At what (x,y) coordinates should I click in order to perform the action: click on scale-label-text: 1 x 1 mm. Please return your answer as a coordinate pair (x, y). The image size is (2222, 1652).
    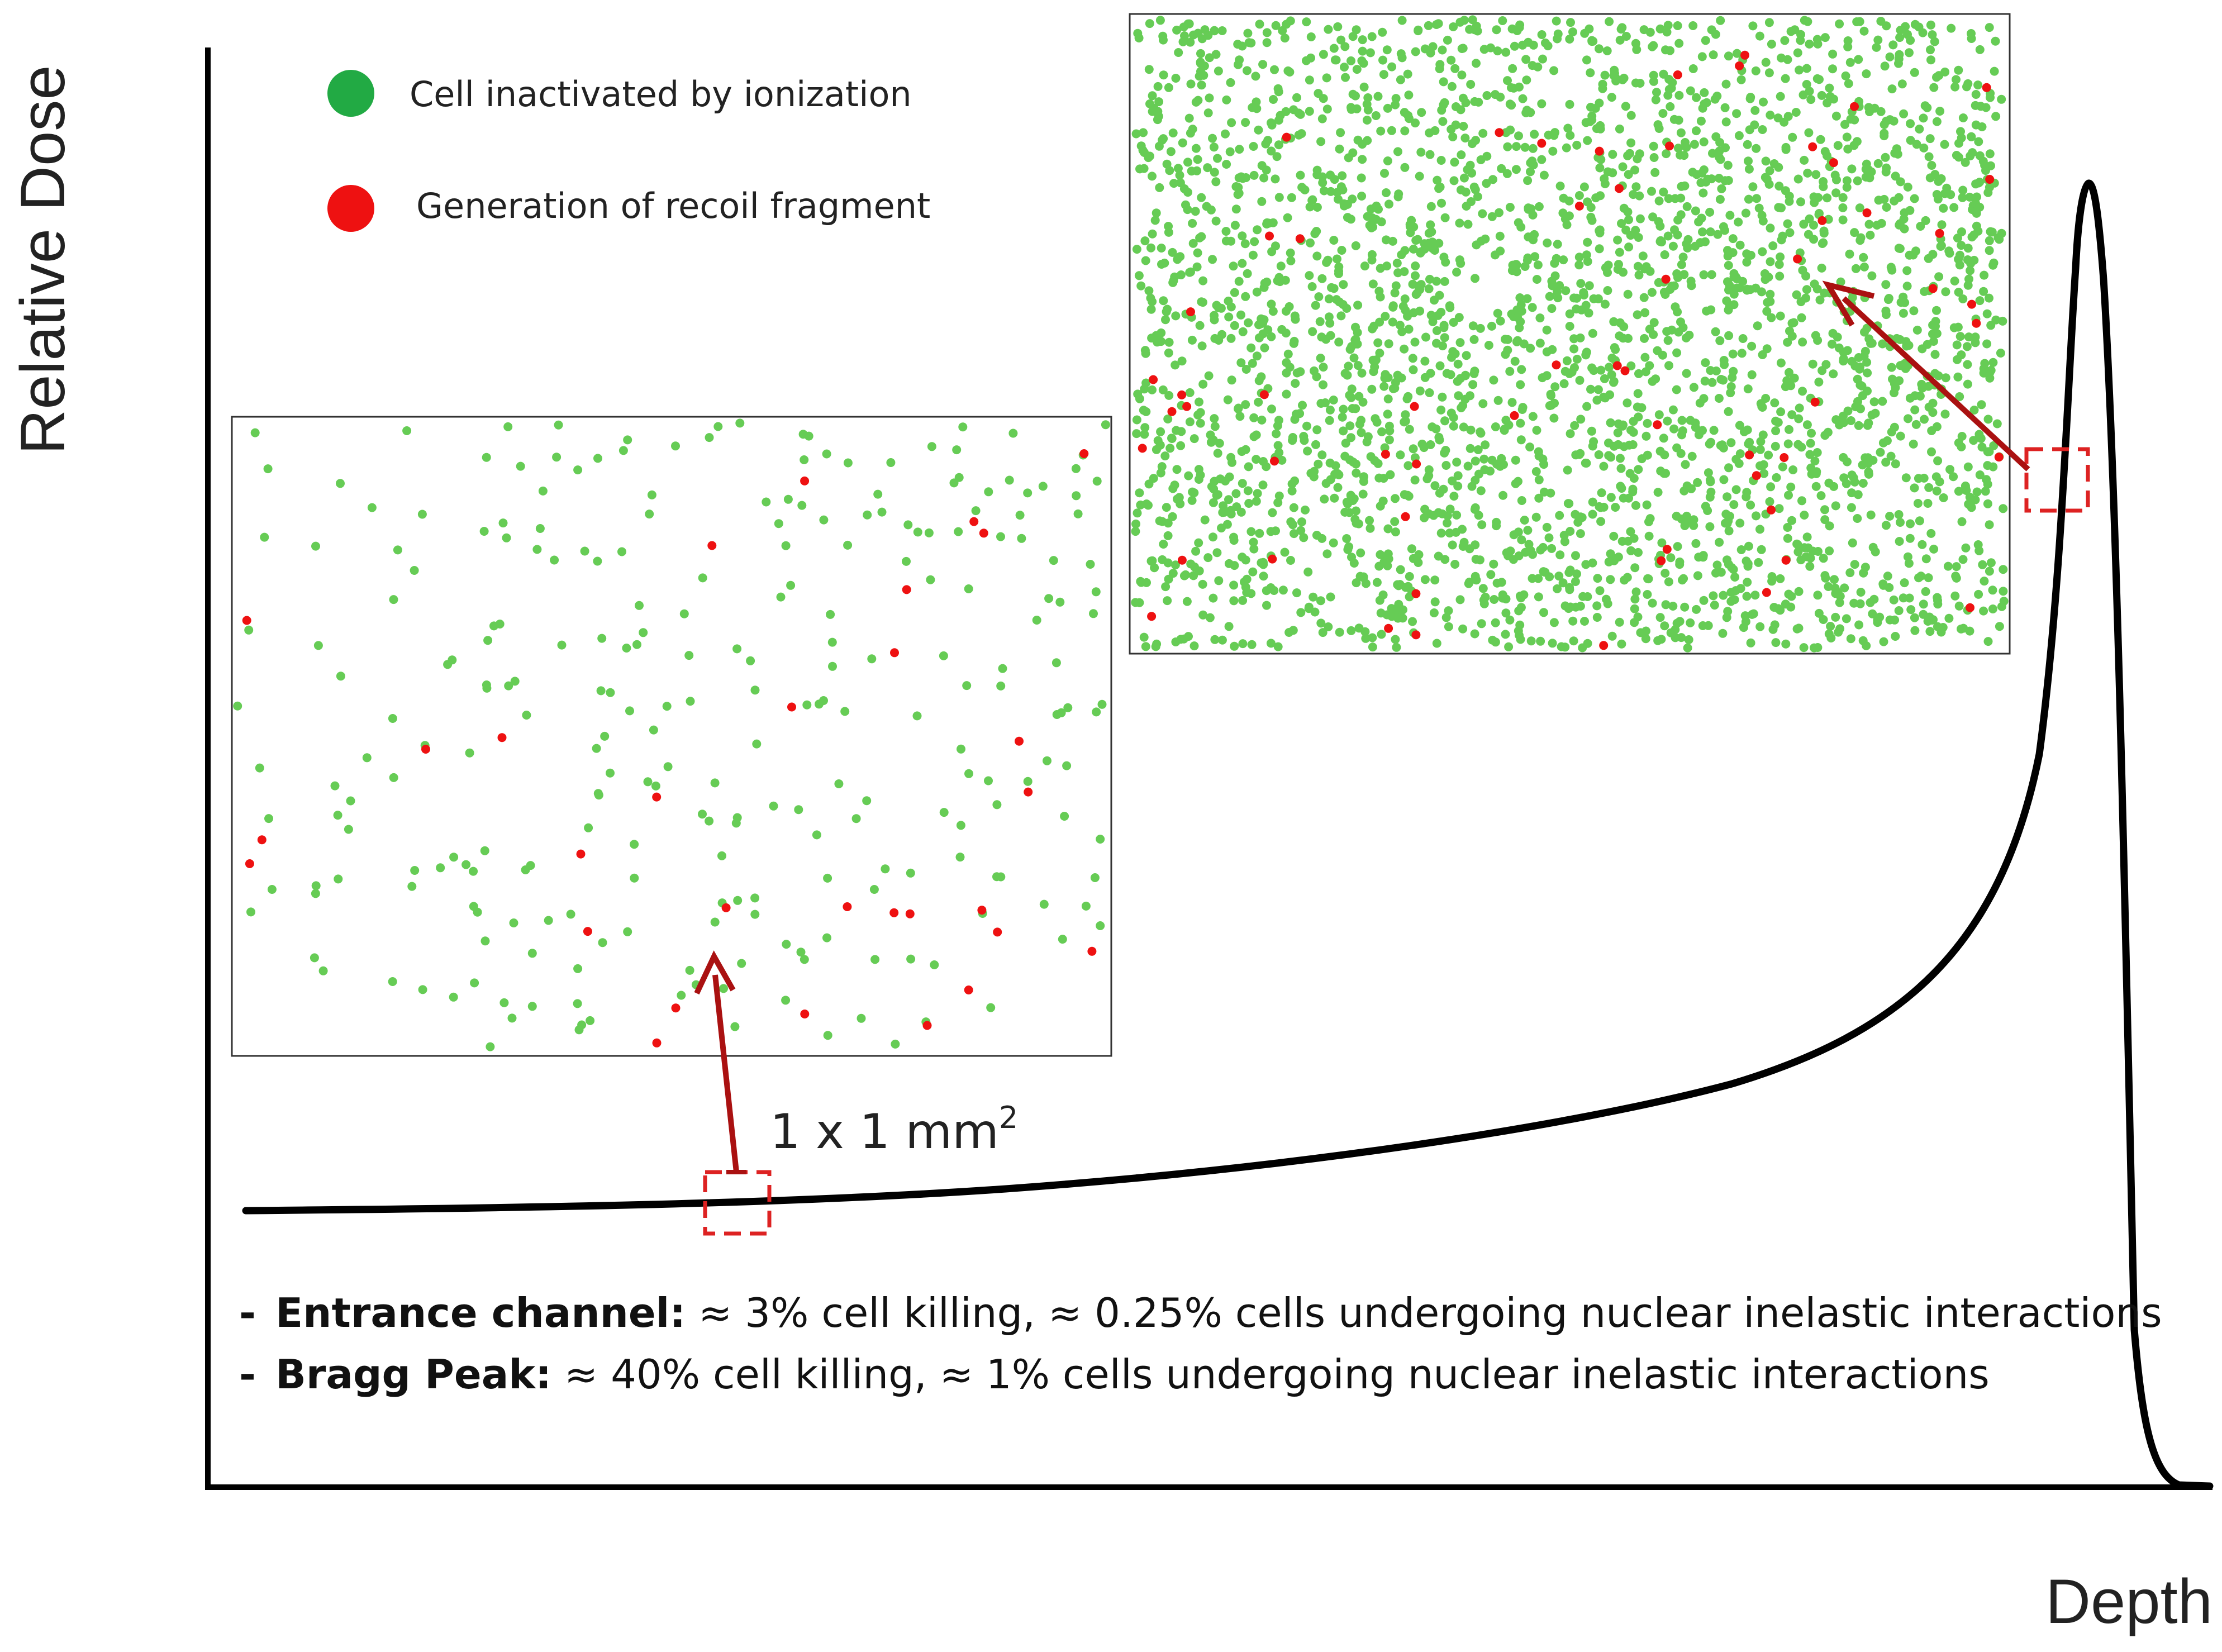
    Looking at the image, I should click on (884, 1132).